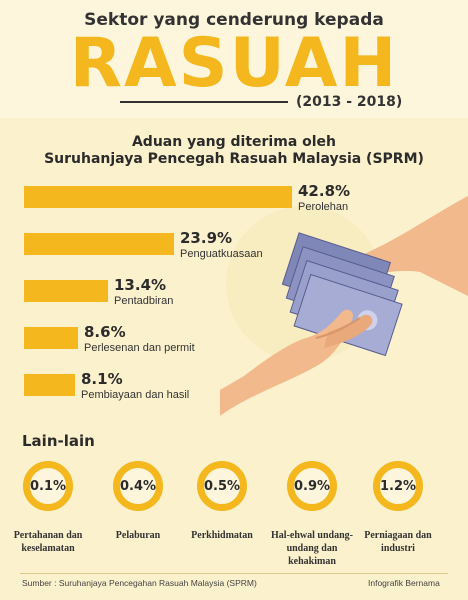 This screenshot has width=468, height=600. I want to click on others-circle-0: 0.1%, so click(48, 486).